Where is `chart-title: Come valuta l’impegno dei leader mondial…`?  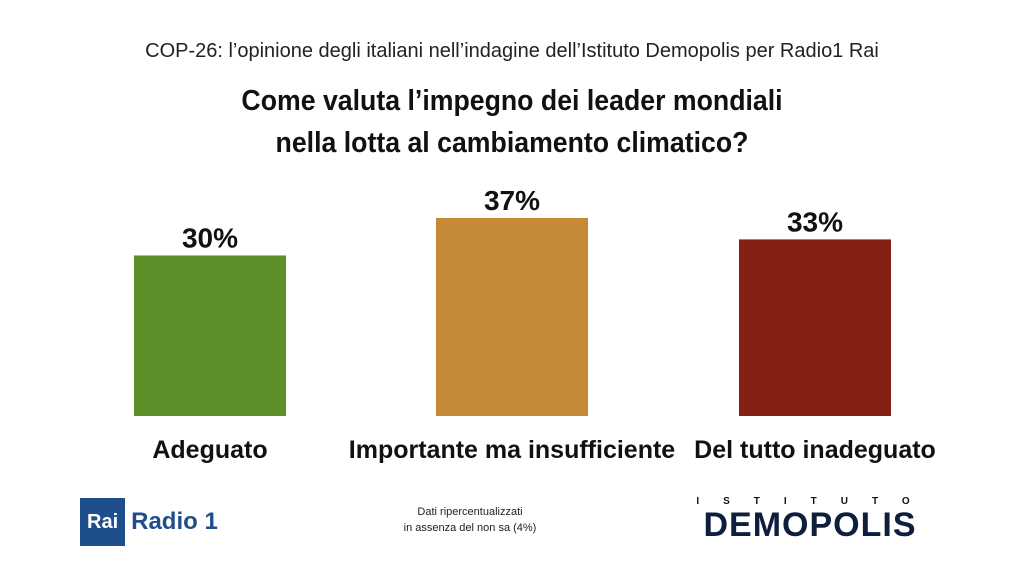
chart-title: Come valuta l’impegno dei leader mondial… is located at coordinates (512, 122).